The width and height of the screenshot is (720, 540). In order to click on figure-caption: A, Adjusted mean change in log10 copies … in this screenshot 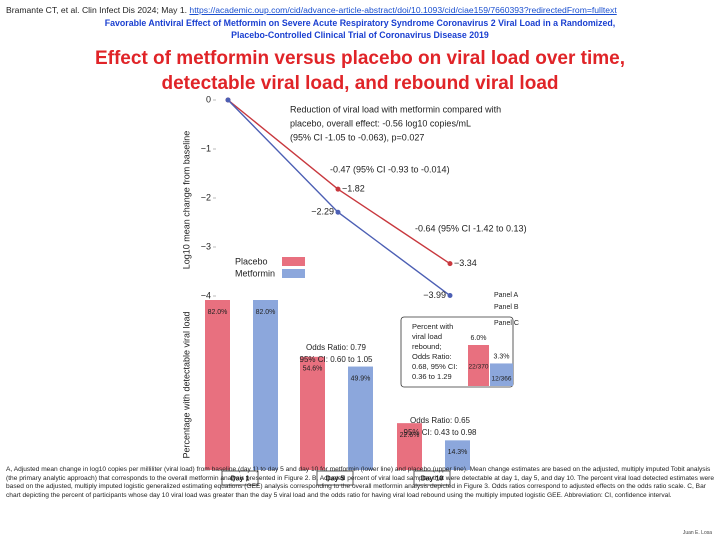, I will do `click(360, 482)`.